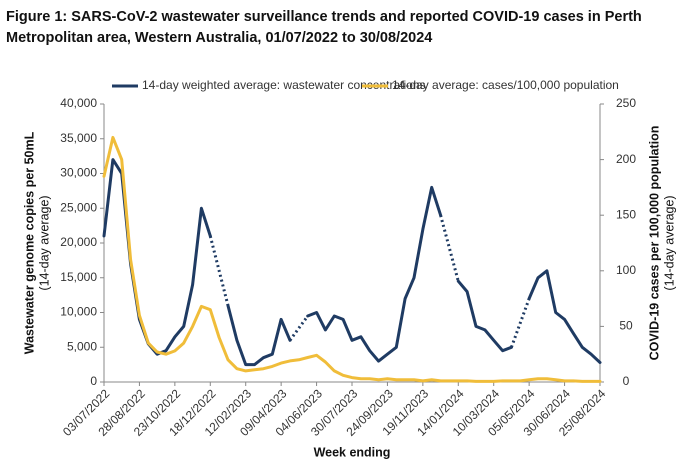  Describe the element at coordinates (78, 242) in the screenshot. I see `y-tick-label: 20,000` at that location.